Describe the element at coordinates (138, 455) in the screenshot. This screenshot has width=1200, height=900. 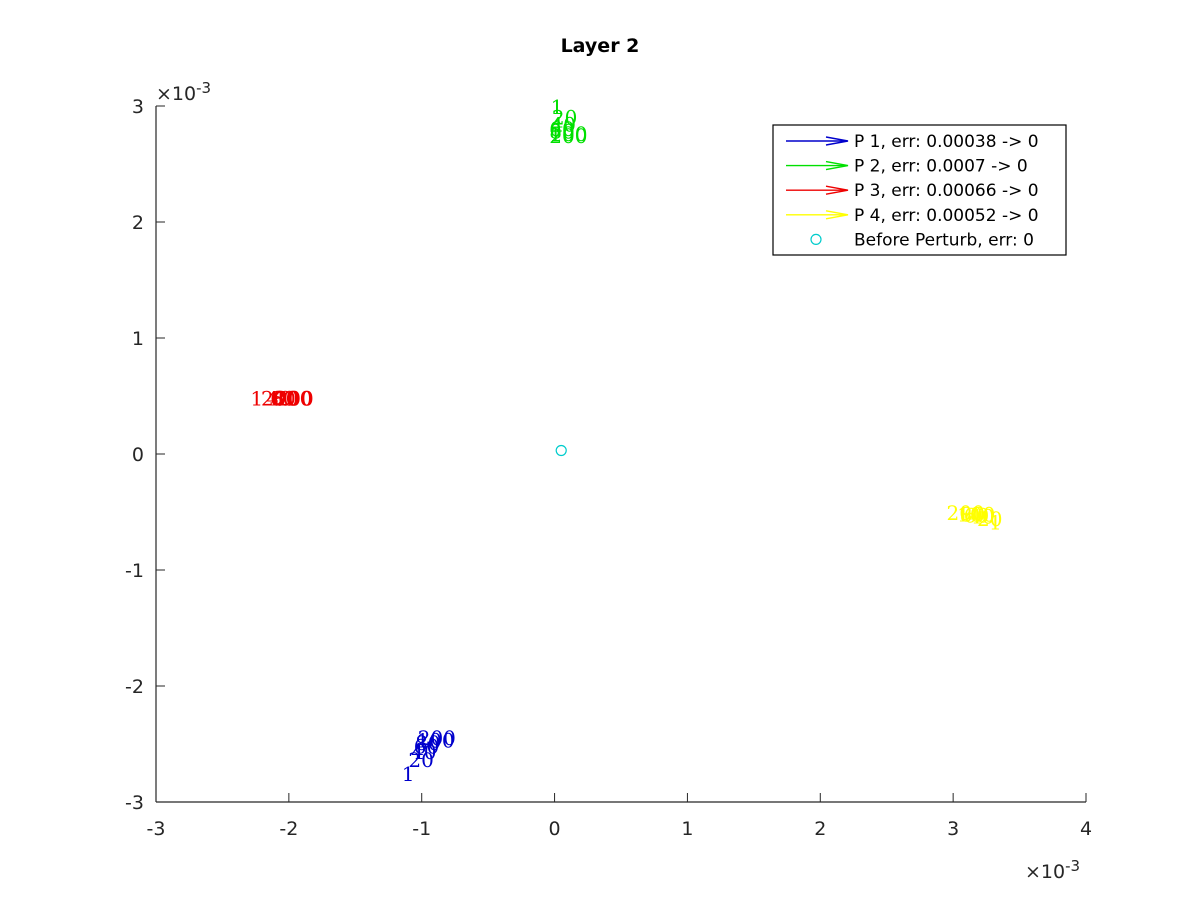
I see `y-tick-label: 0` at that location.